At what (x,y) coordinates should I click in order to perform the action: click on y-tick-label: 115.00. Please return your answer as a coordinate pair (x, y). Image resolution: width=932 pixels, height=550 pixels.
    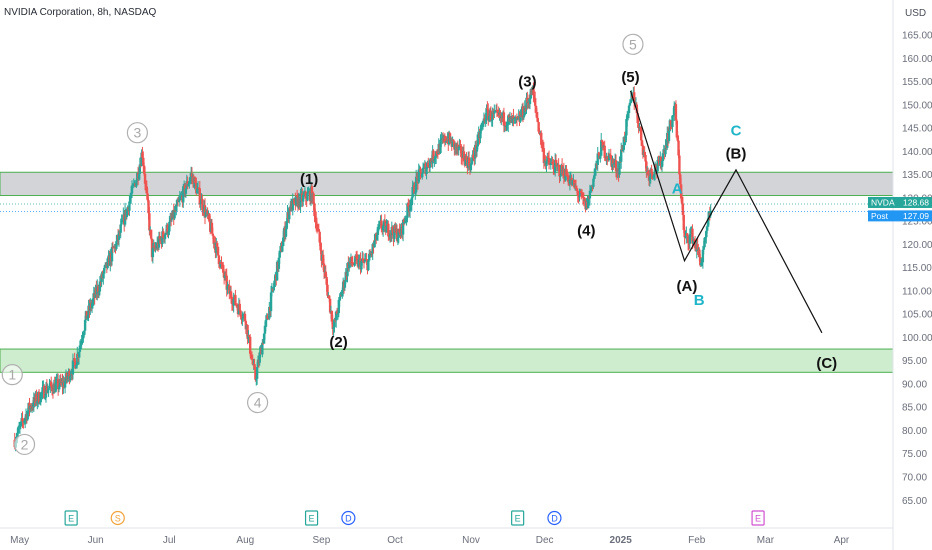
    Looking at the image, I should click on (917, 268).